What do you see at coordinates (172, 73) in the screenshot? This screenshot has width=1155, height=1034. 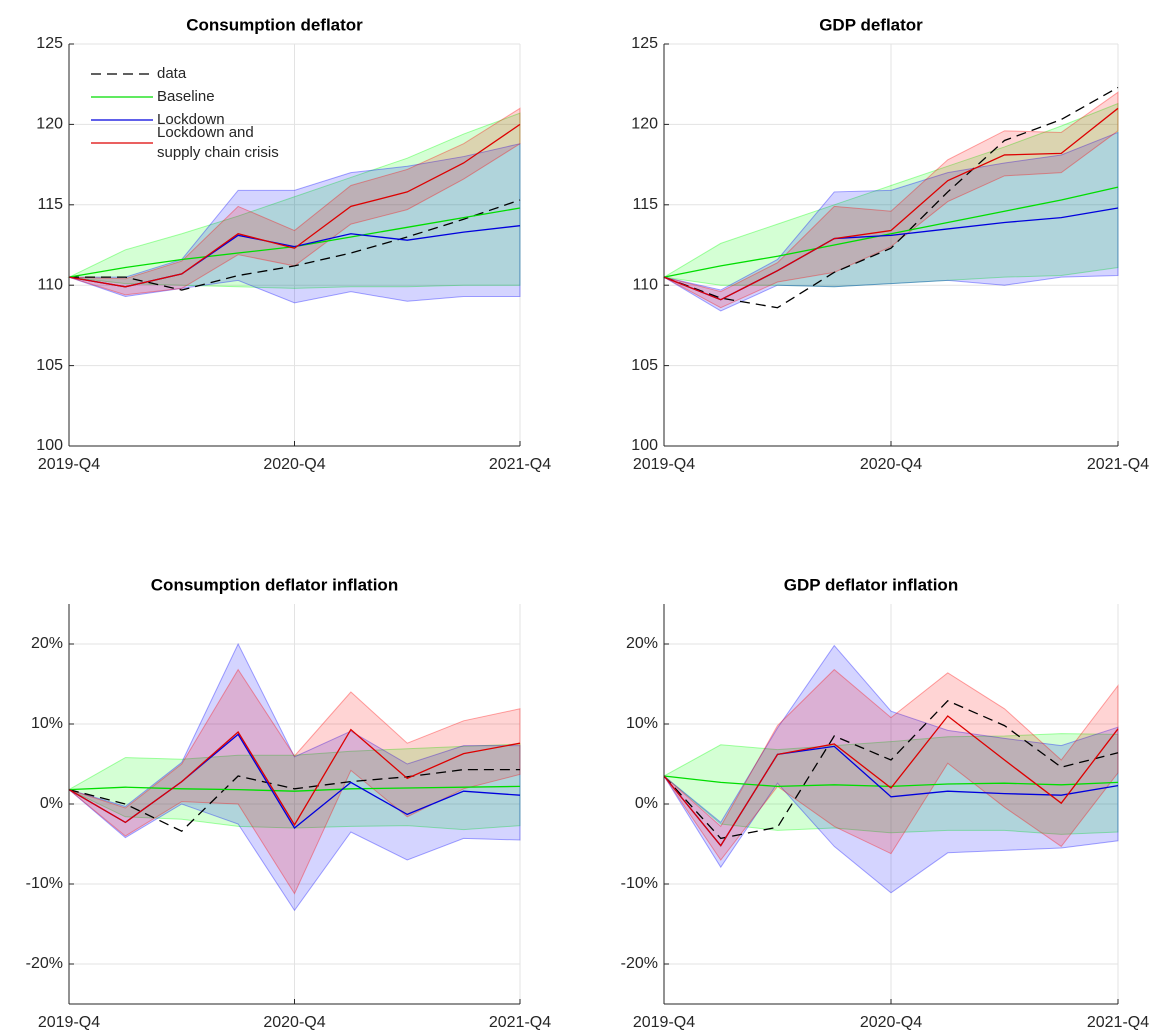 I see `legend-label: data` at bounding box center [172, 73].